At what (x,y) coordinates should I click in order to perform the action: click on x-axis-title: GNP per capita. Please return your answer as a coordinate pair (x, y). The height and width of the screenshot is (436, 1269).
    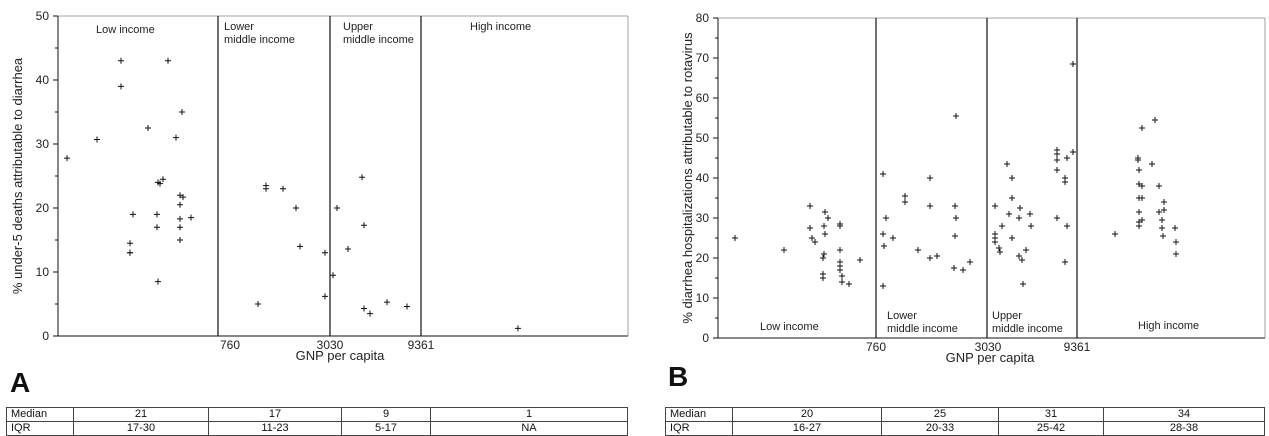
    Looking at the image, I should click on (340, 355).